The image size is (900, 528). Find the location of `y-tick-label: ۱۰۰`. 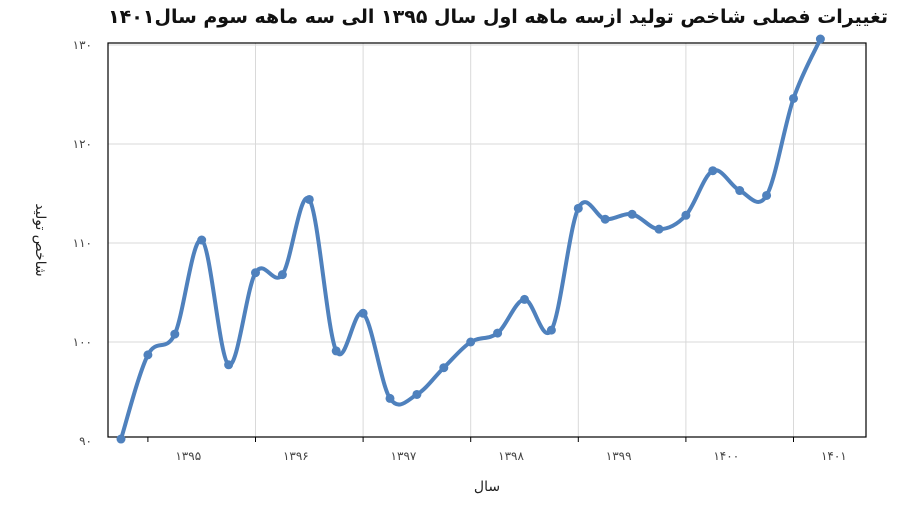

y-tick-label: ۱۰۰ is located at coordinates (82, 342).